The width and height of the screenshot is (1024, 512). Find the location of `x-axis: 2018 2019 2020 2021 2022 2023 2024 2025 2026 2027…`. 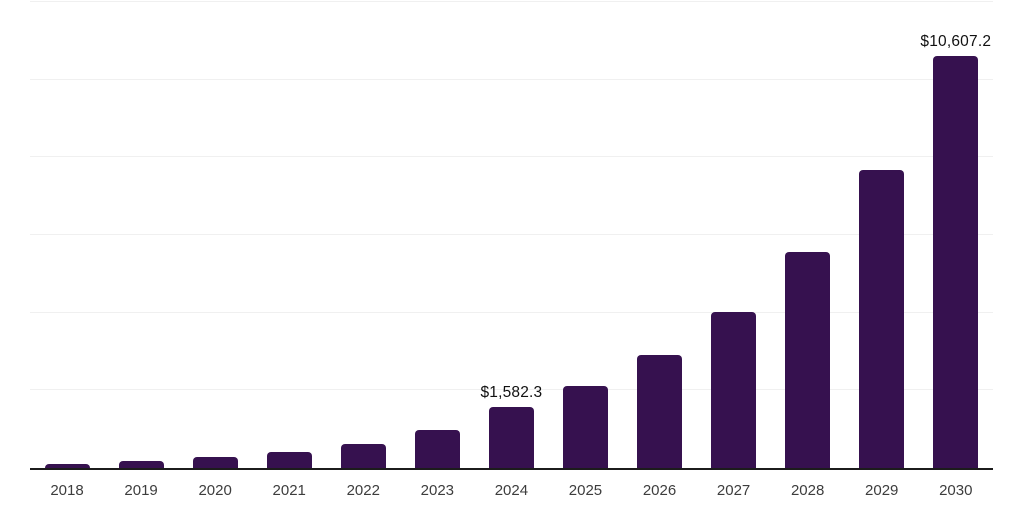

x-axis: 2018 2019 2020 2021 2022 2023 2024 2025 2026 2027… is located at coordinates (511, 490).